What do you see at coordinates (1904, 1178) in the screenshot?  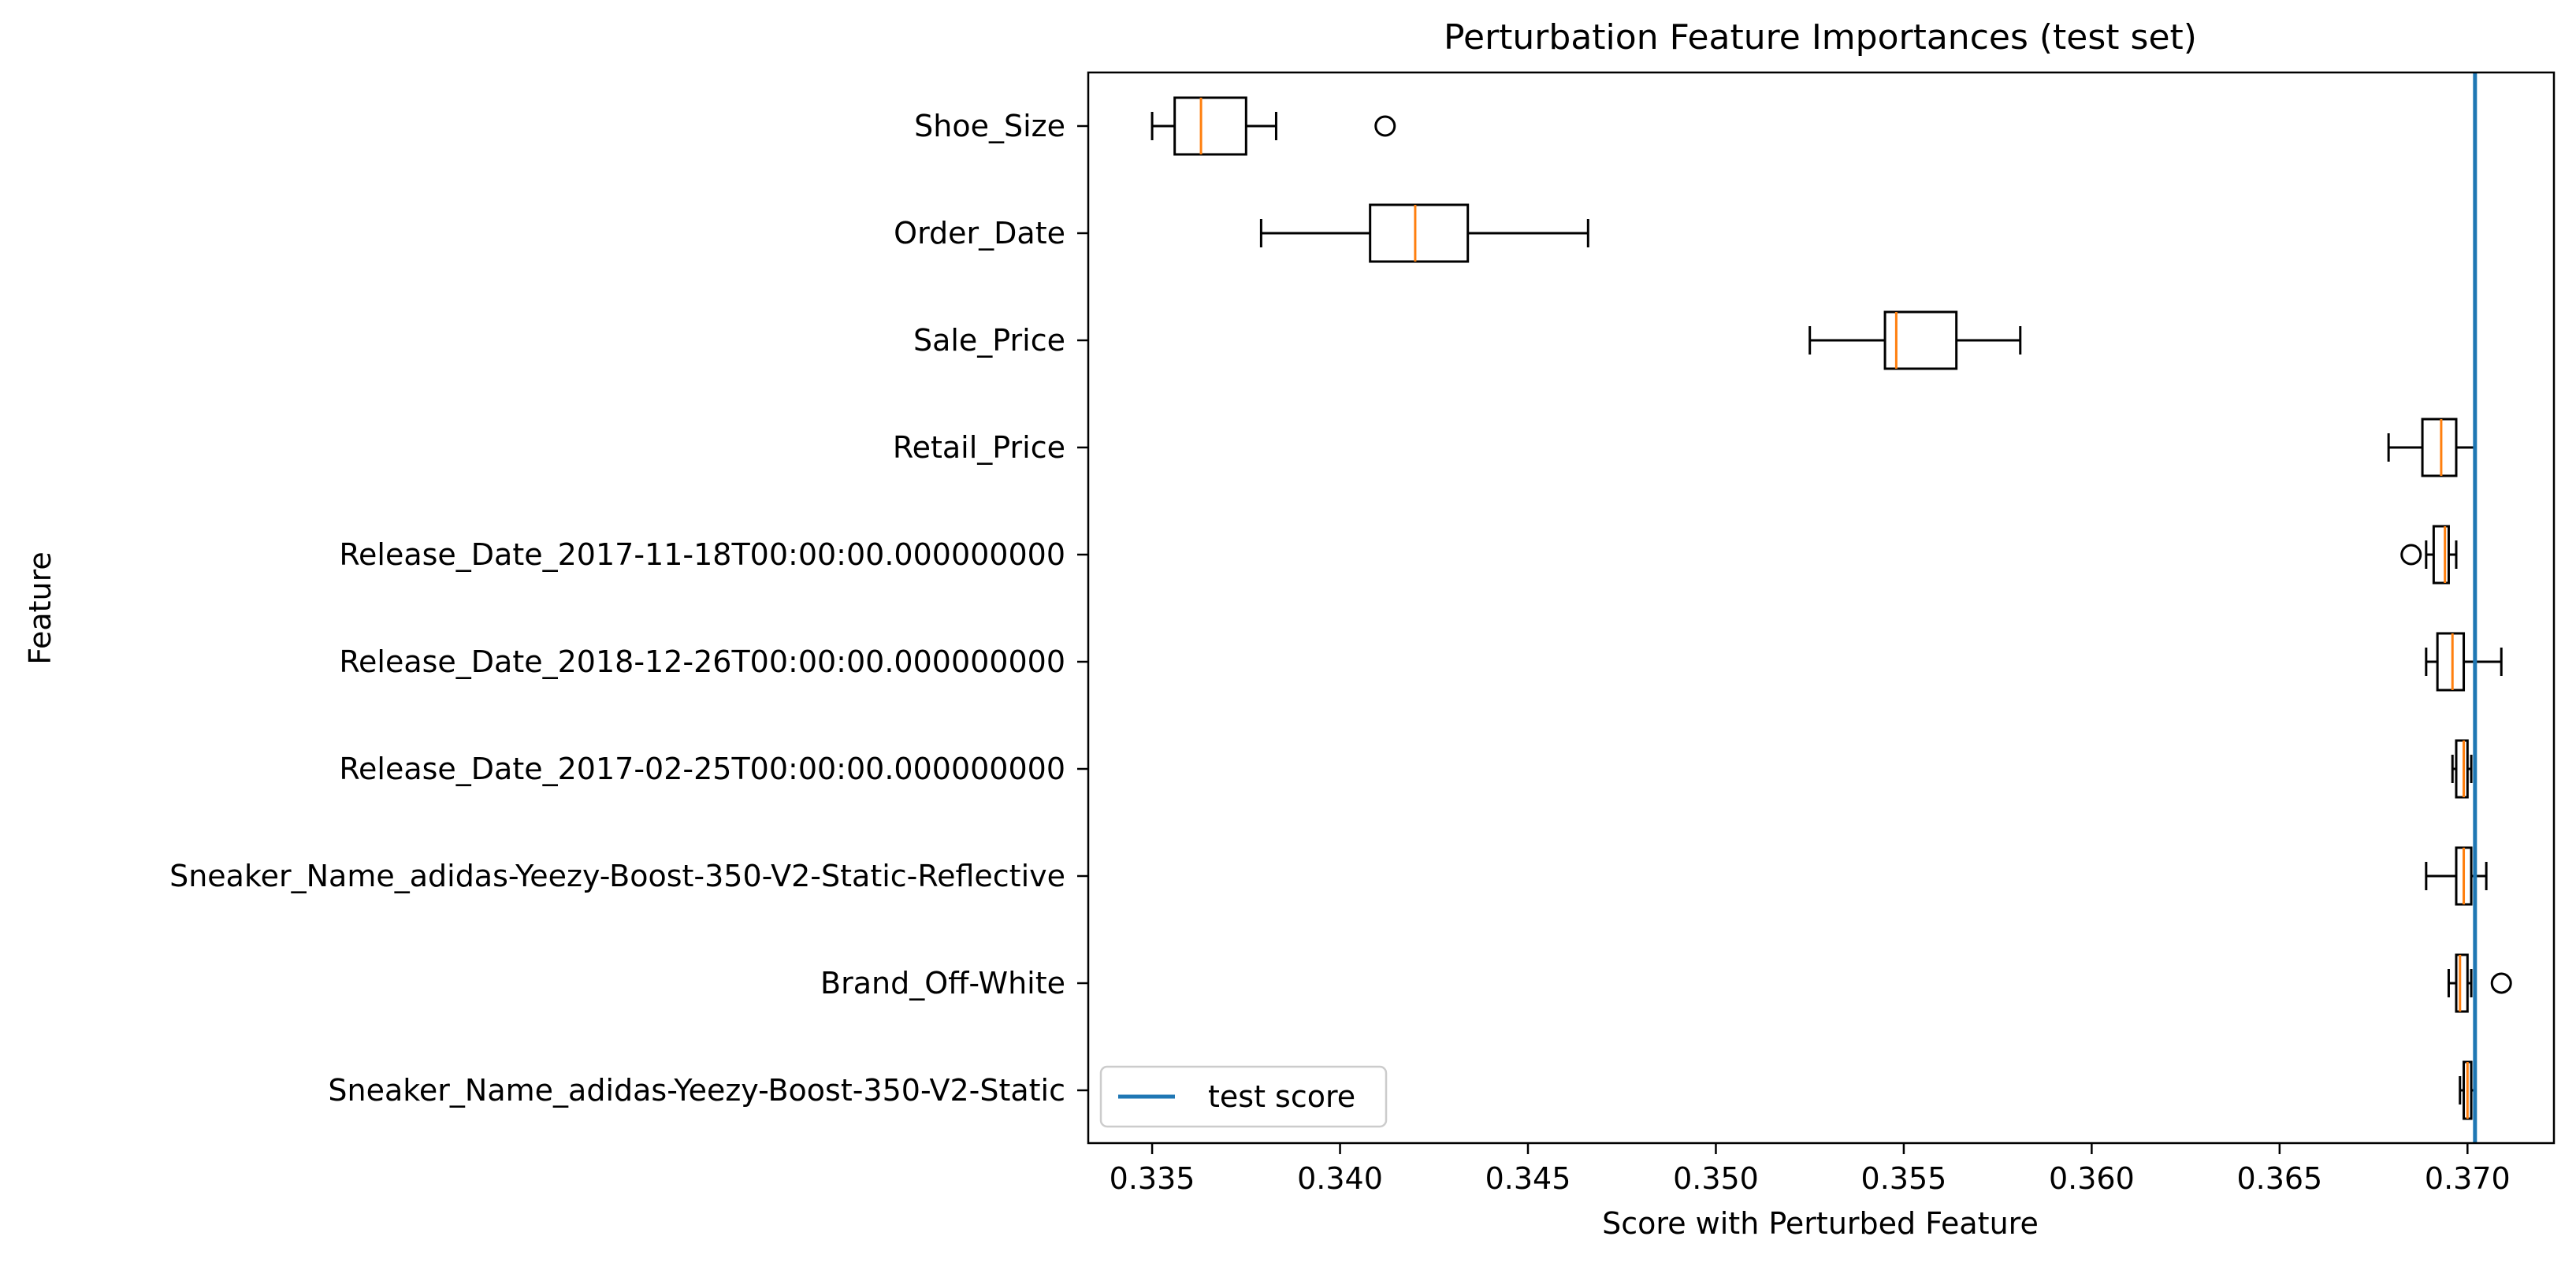 I see `x-tick-label: 0.355` at bounding box center [1904, 1178].